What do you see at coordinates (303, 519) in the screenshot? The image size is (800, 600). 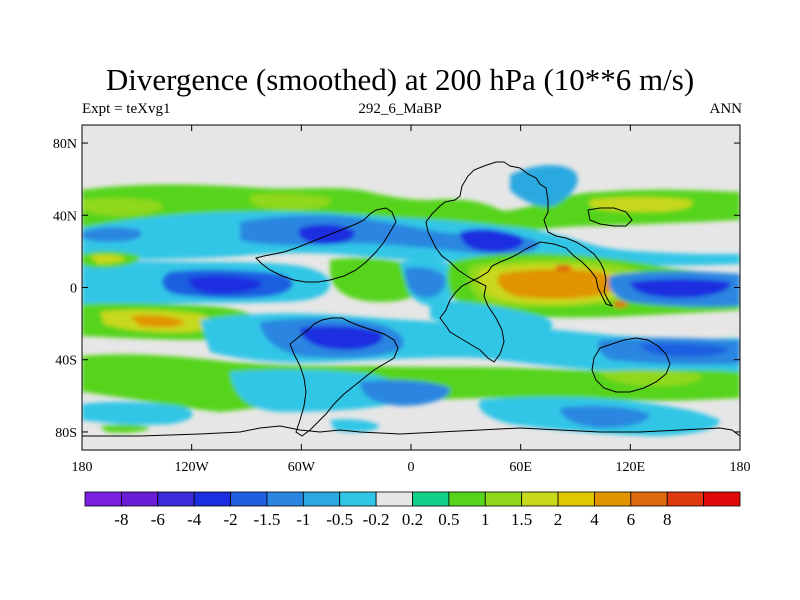 I see `colorbar-label: -1` at bounding box center [303, 519].